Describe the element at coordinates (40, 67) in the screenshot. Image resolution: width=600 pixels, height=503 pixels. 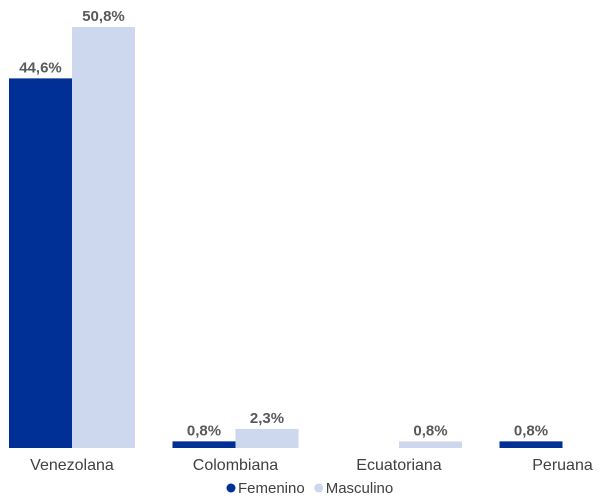
I see `data-label-femenino-venezolana: 44,6%` at that location.